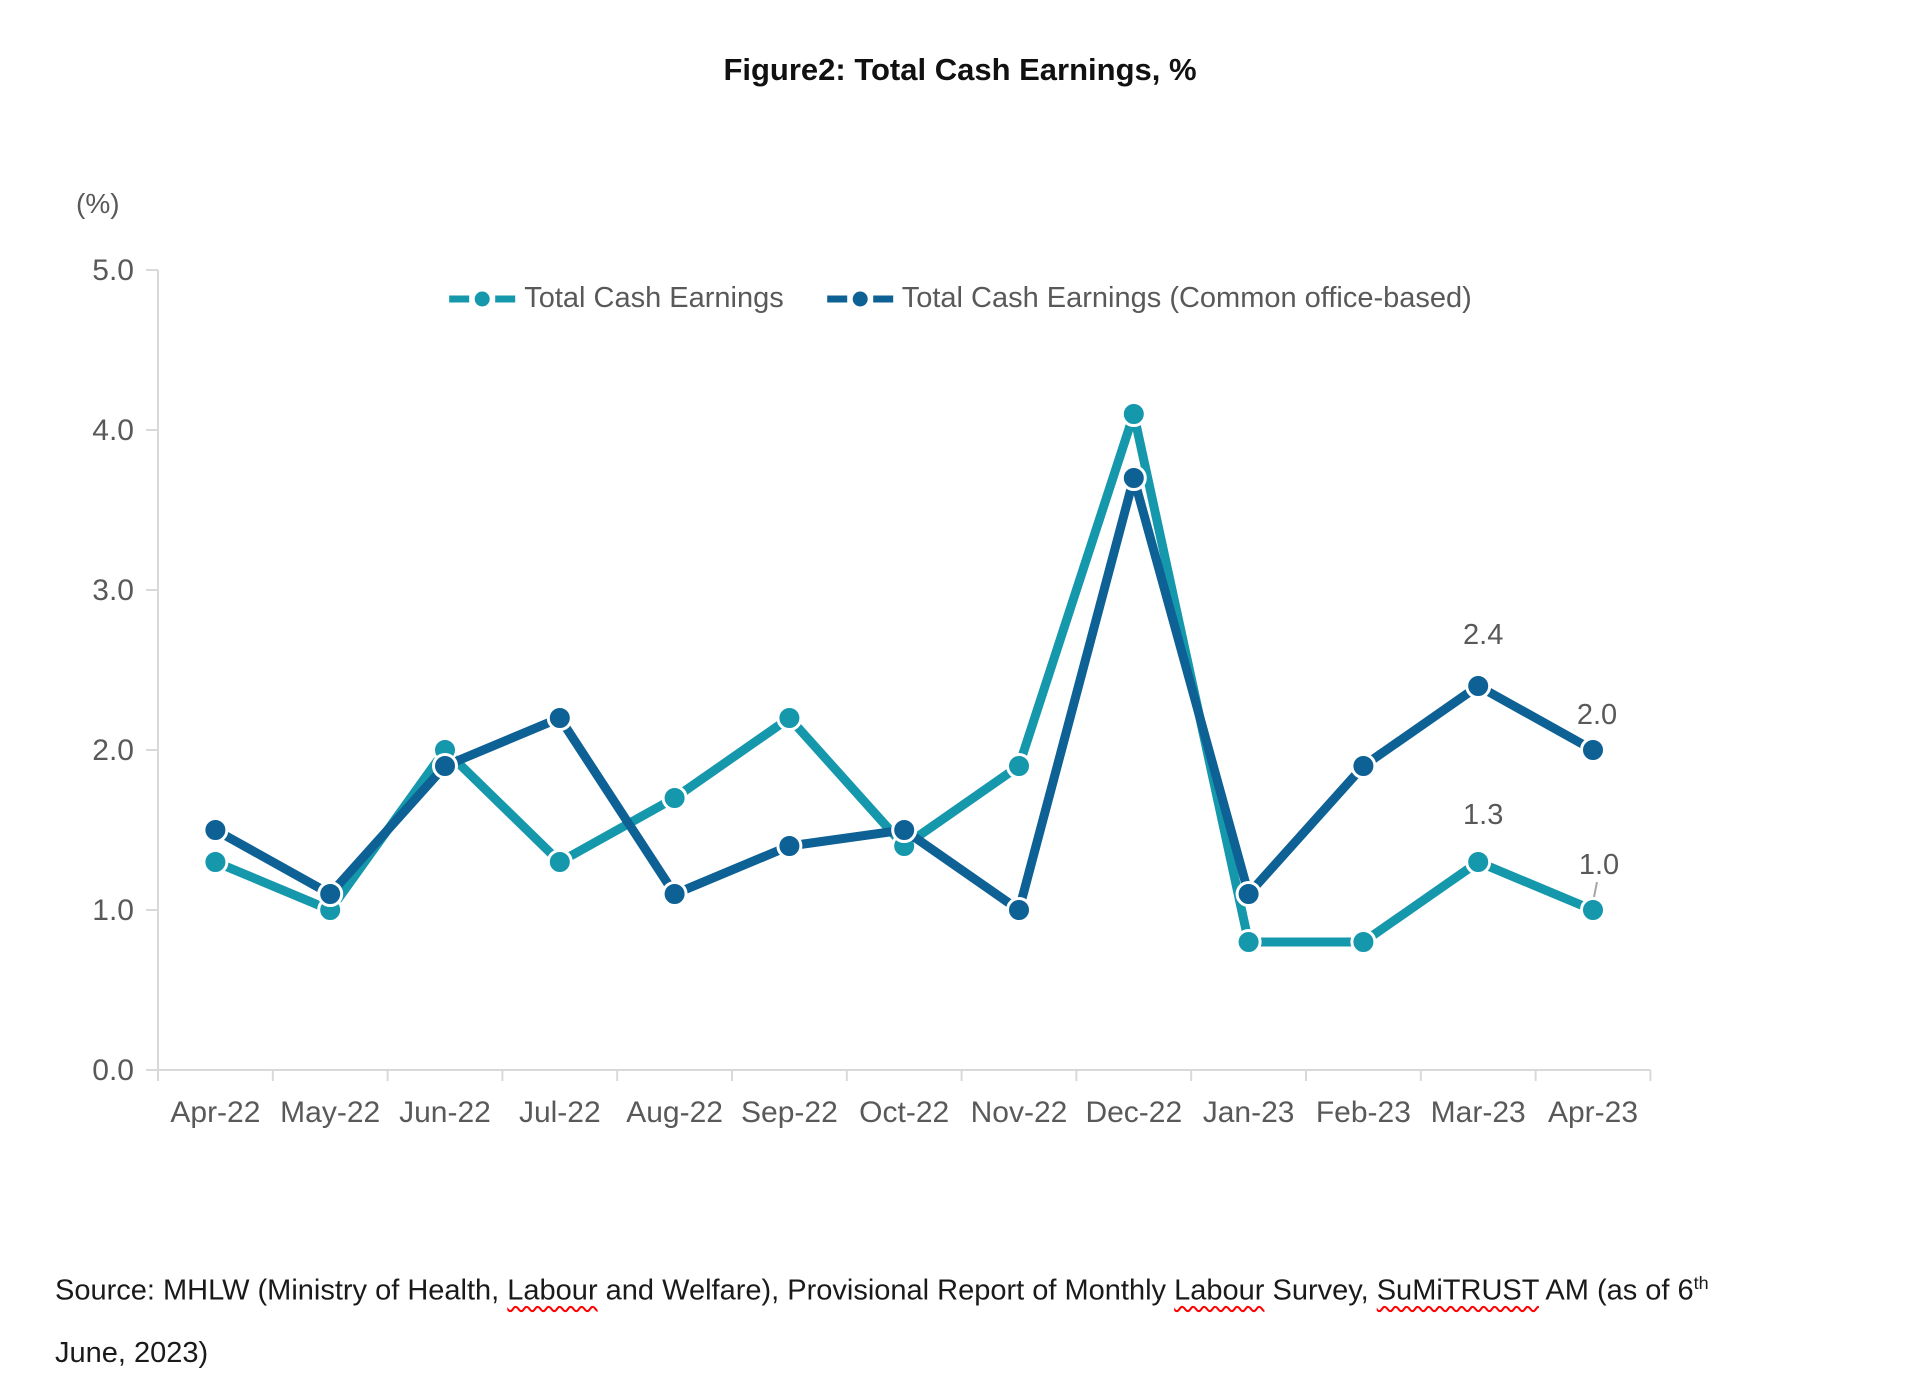  Describe the element at coordinates (113, 430) in the screenshot. I see `y-axis-tick-label: 4.0` at that location.